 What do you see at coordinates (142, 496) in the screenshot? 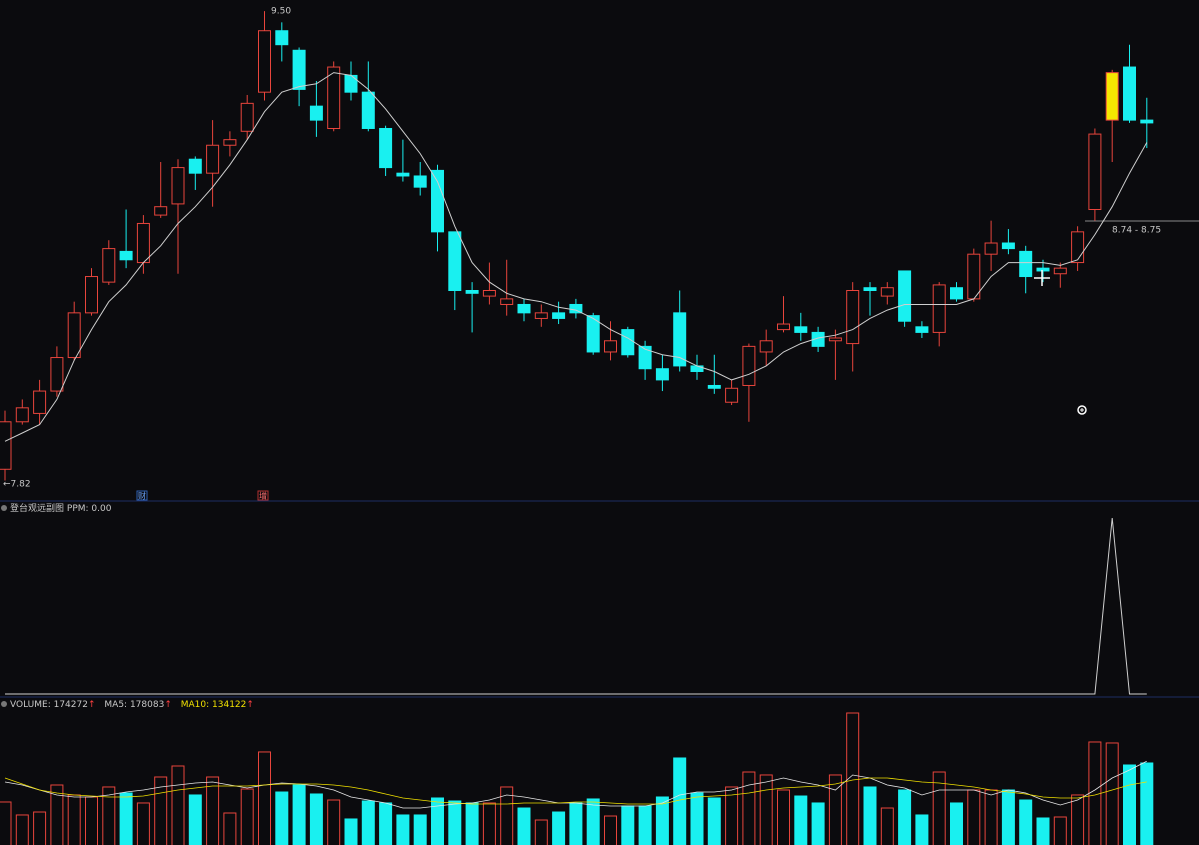
I see `badge: 财` at bounding box center [142, 496].